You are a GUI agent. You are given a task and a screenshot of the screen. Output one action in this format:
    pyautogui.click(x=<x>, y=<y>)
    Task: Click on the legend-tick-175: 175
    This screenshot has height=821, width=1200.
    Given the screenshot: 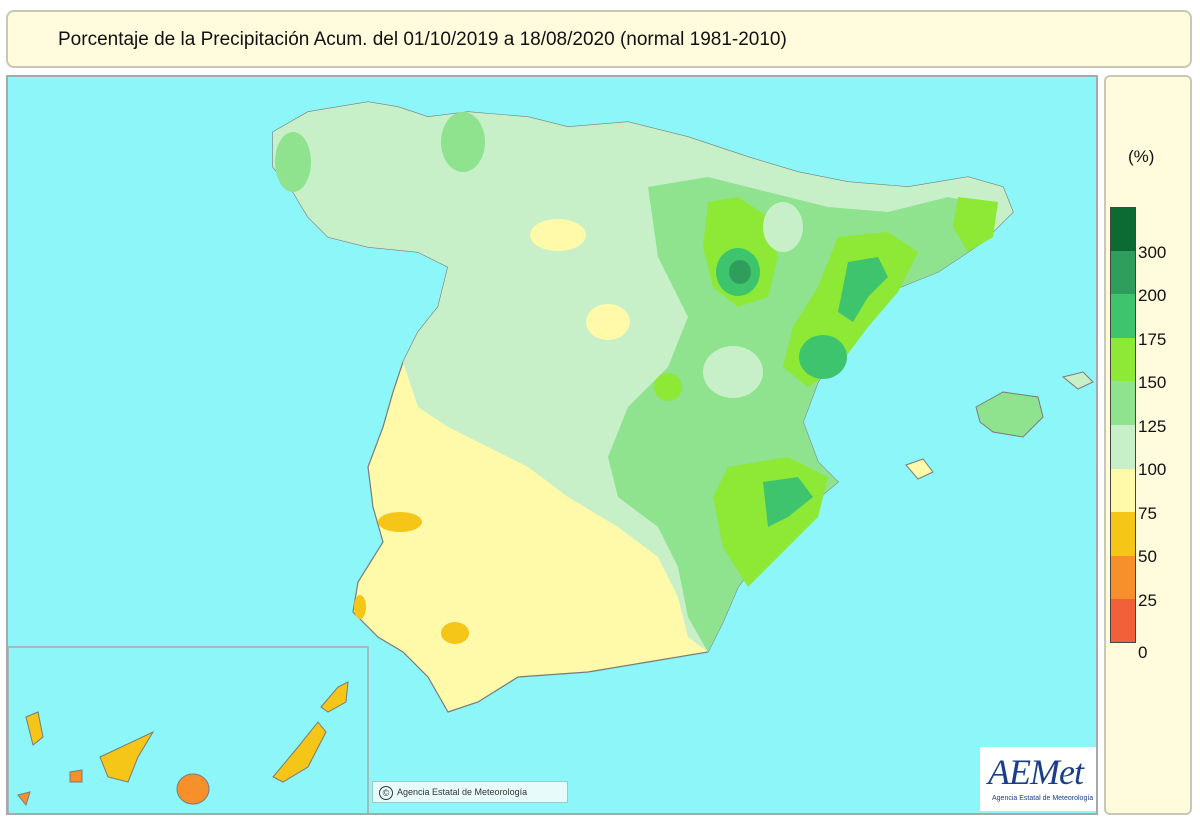 What is the action you would take?
    pyautogui.click(x=1152, y=339)
    